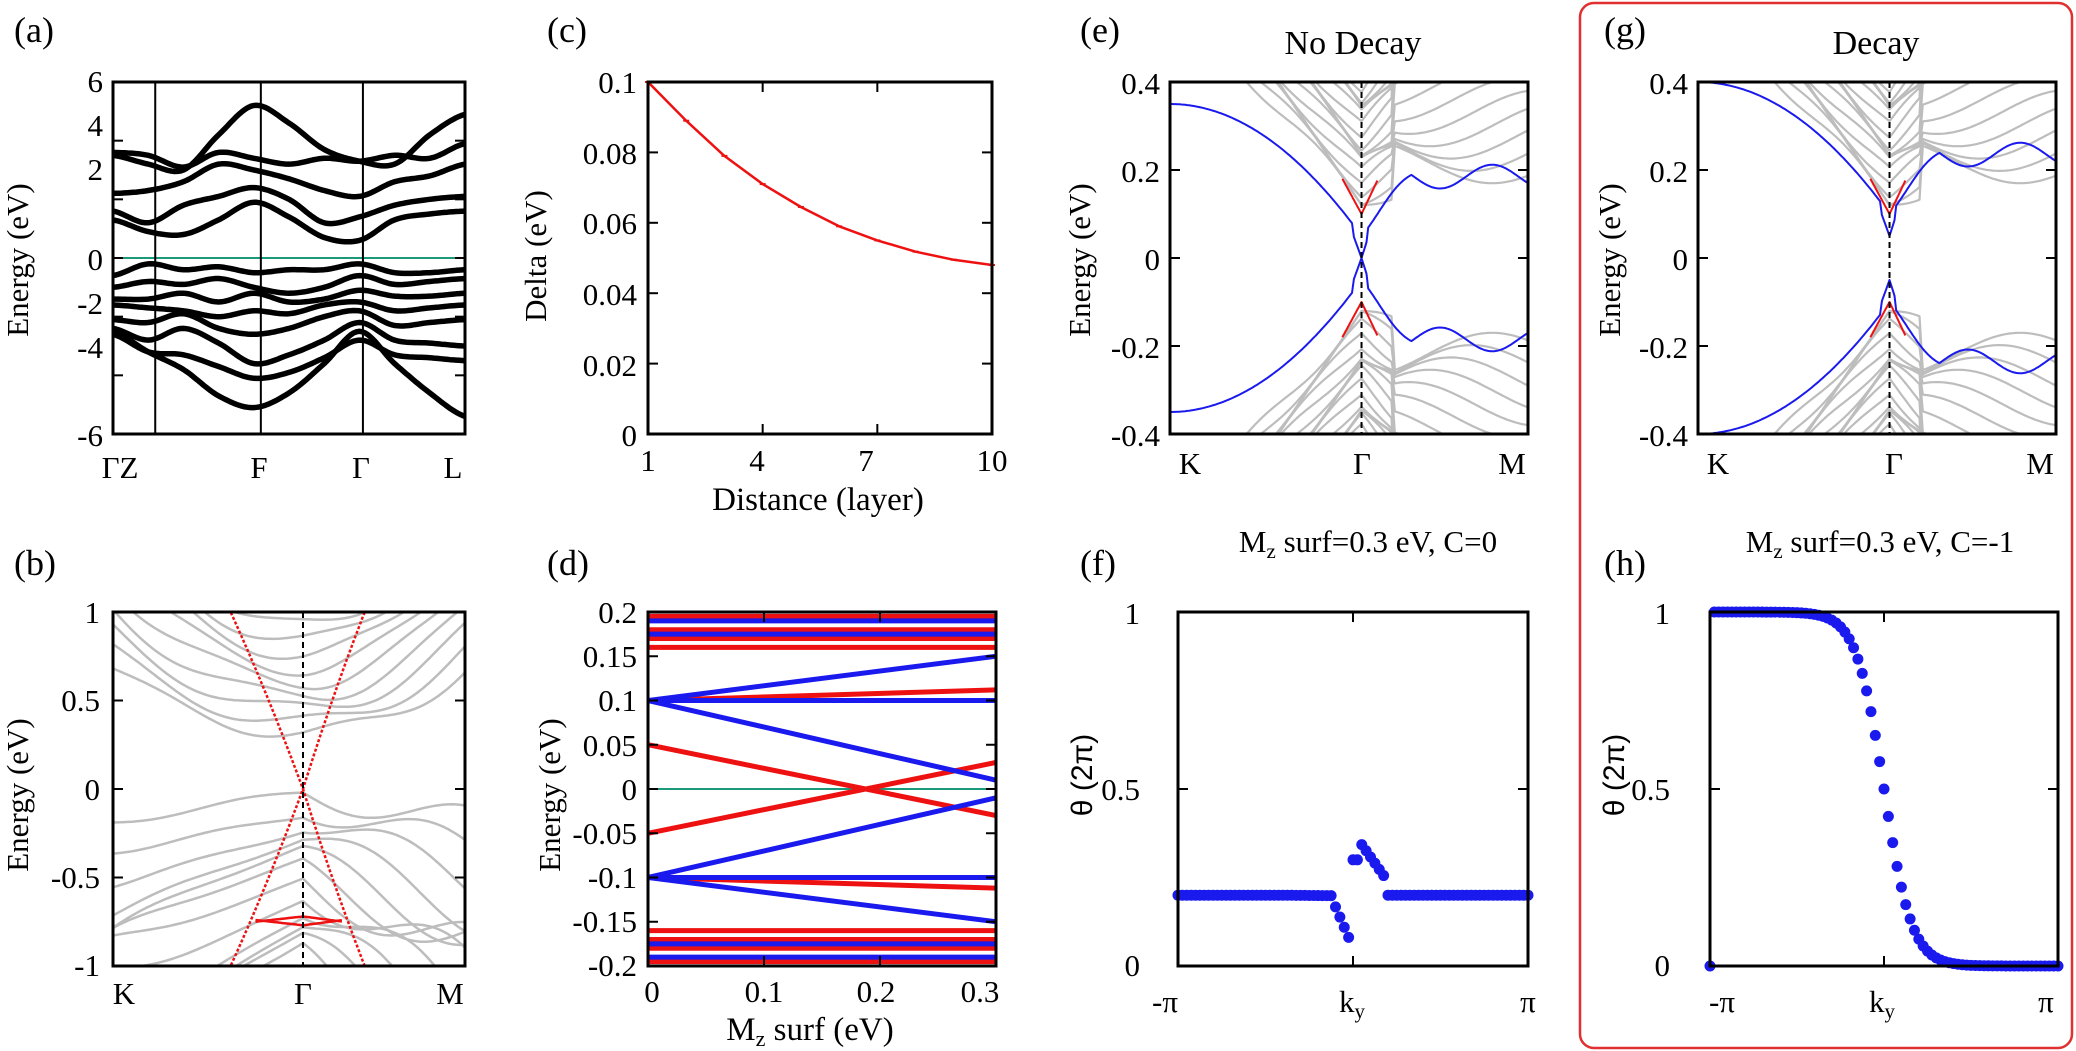  Describe the element at coordinates (297, 702) in the screenshot. I see `dirac-cone` at that location.